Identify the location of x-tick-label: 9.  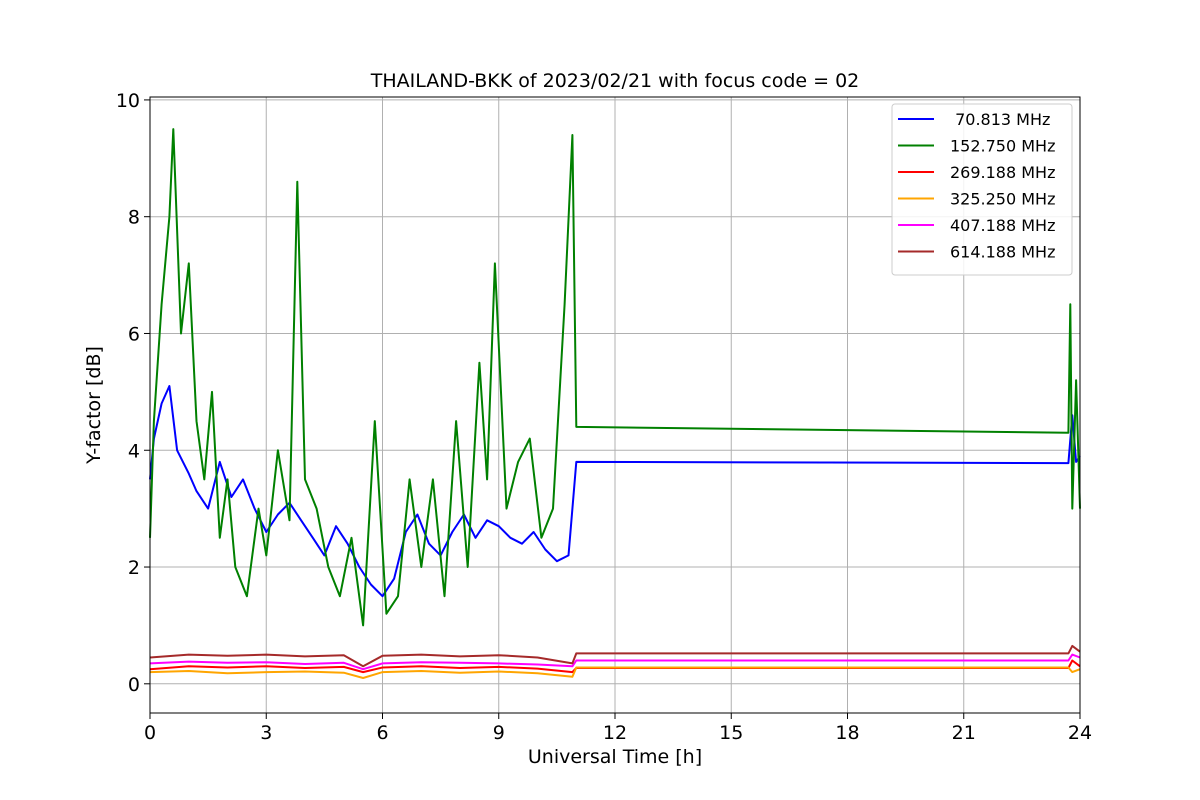
(499, 733).